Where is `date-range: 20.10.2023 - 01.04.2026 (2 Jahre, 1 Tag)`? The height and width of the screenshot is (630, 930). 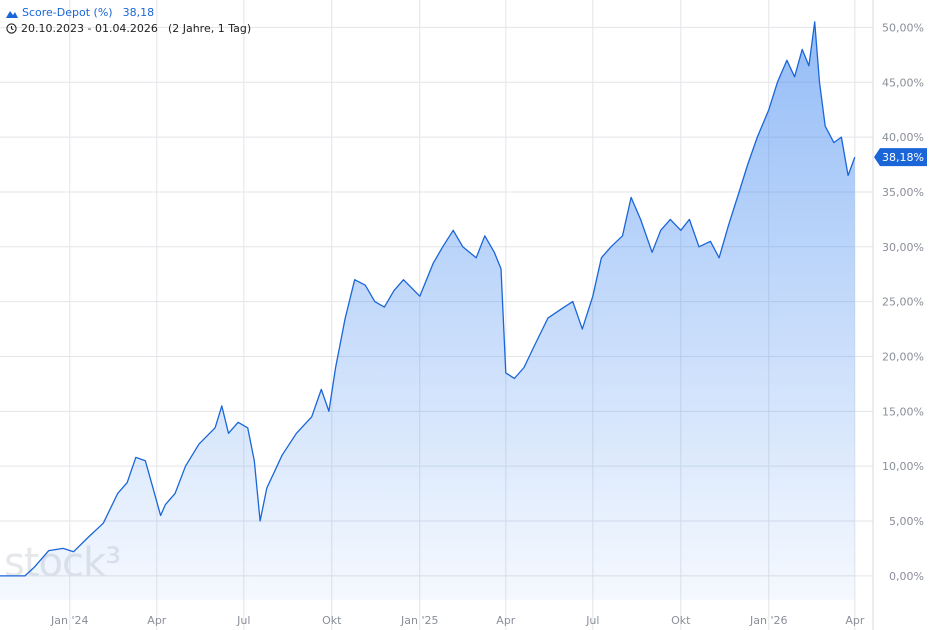
date-range: 20.10.2023 - 01.04.2026 (2 Jahre, 1 Tag) is located at coordinates (128, 28).